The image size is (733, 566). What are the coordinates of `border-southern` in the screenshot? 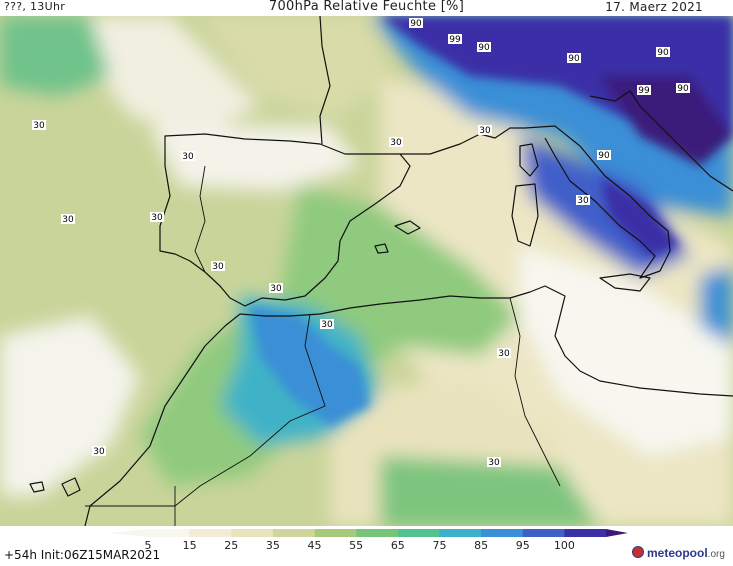 It's located at (130, 506).